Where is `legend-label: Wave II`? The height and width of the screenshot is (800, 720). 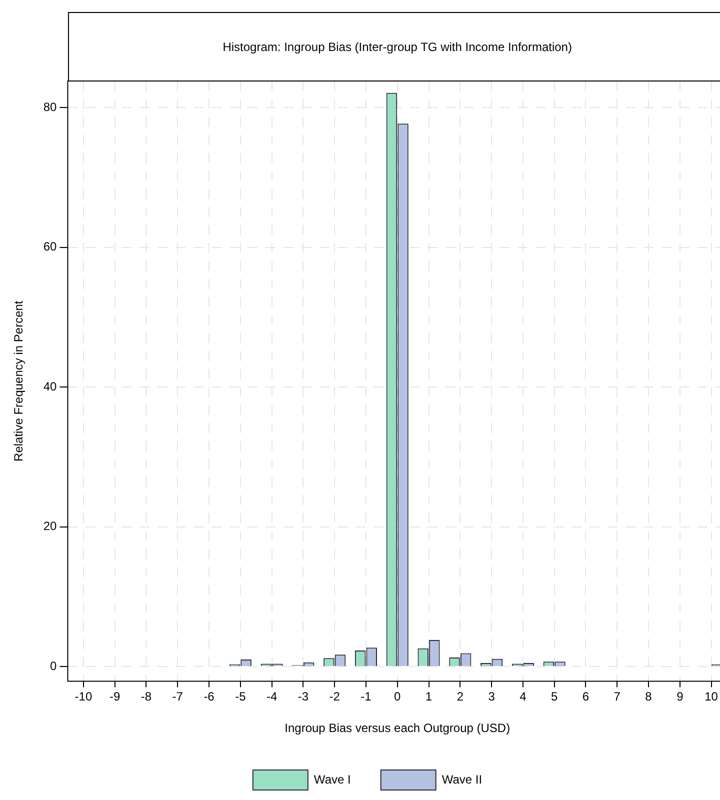
legend-label: Wave II is located at coordinates (462, 779).